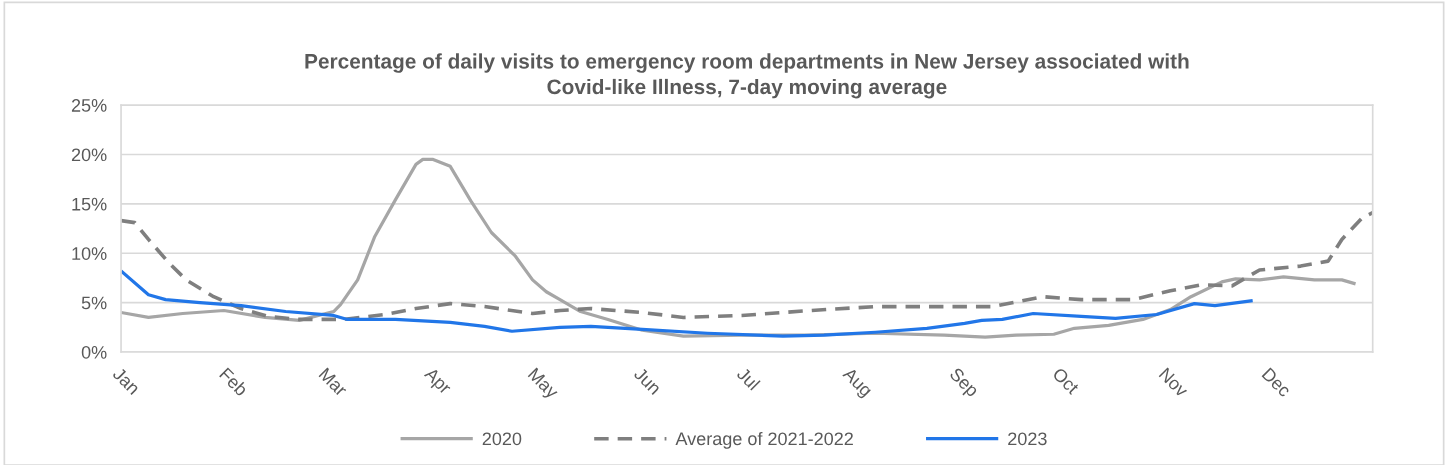 The image size is (1448, 465). What do you see at coordinates (764, 440) in the screenshot?
I see `legend-label: Average of 2021-2022` at bounding box center [764, 440].